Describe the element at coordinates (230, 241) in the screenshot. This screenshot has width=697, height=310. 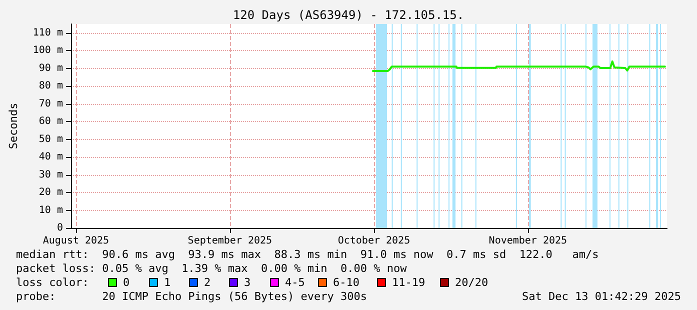
I see `x-tick-label: September 2025` at that location.